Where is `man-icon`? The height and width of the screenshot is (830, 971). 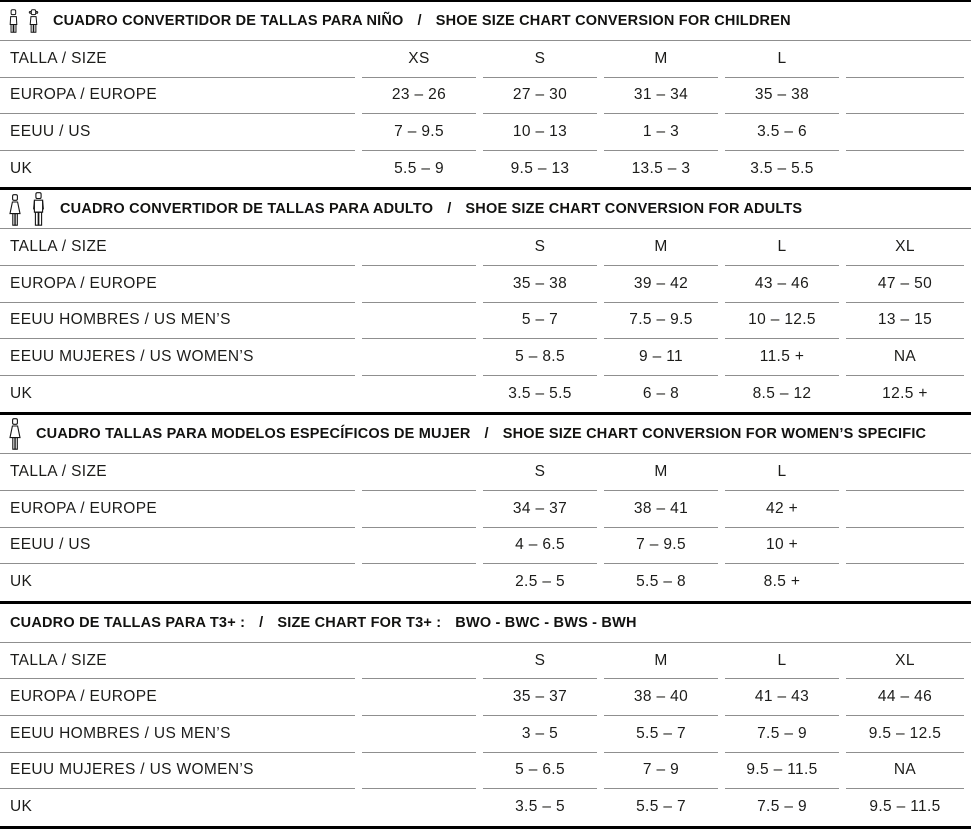 man-icon is located at coordinates (38, 209).